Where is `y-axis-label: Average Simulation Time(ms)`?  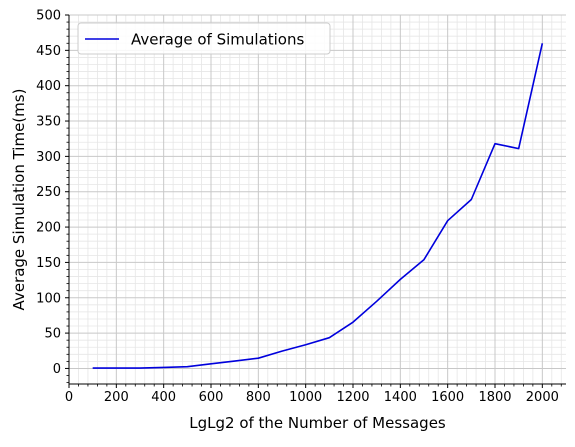
y-axis-label: Average Simulation Time(ms) is located at coordinates (19, 200).